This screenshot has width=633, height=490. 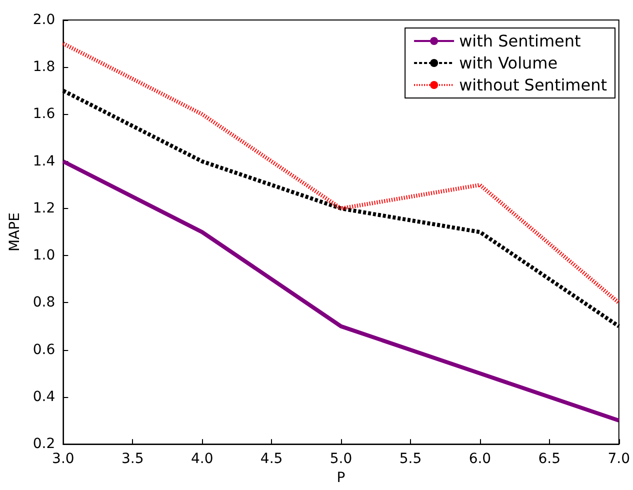 What do you see at coordinates (549, 459) in the screenshot?
I see `x-tick-label: 6.5` at bounding box center [549, 459].